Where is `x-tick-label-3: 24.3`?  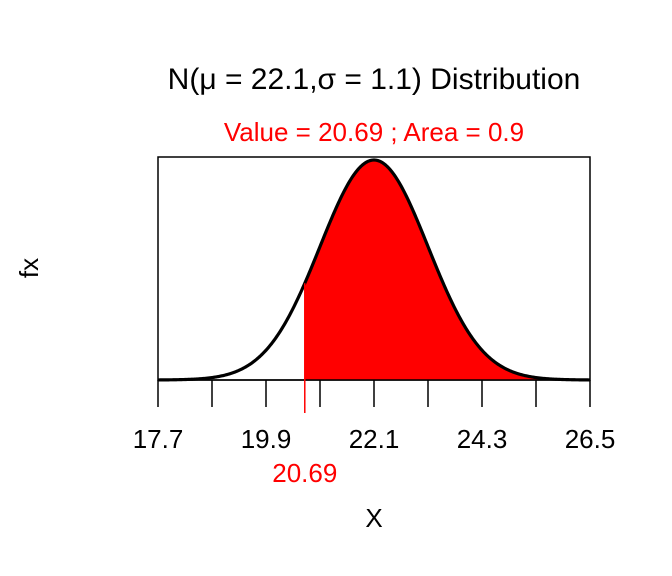 x-tick-label-3: 24.3 is located at coordinates (482, 439).